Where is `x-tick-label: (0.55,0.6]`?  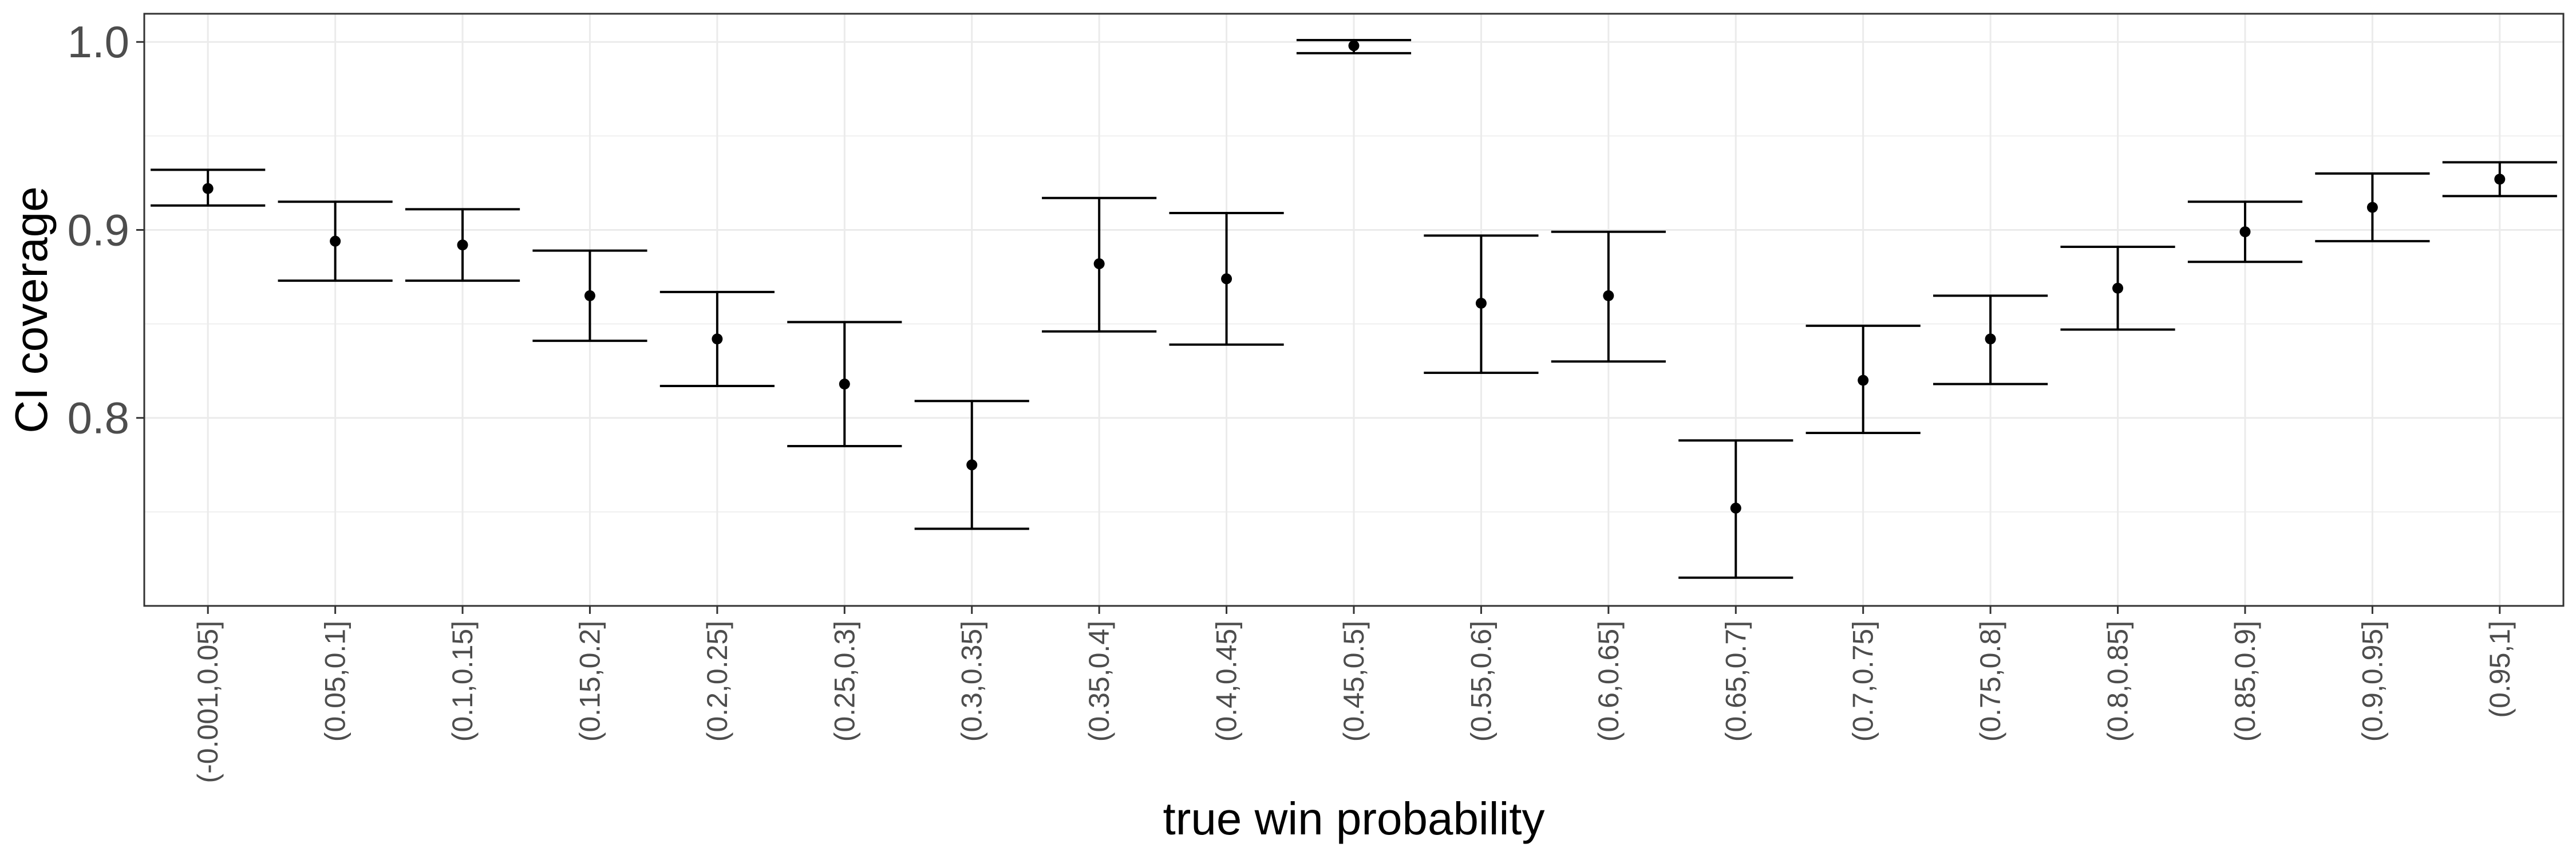 x-tick-label: (0.55,0.6] is located at coordinates (1481, 681).